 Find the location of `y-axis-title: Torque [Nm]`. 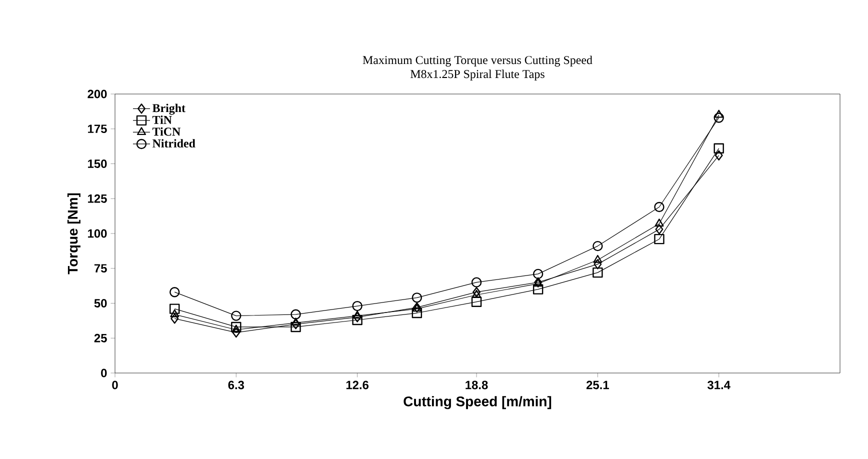

y-axis-title: Torque [Nm] is located at coordinates (73, 233).